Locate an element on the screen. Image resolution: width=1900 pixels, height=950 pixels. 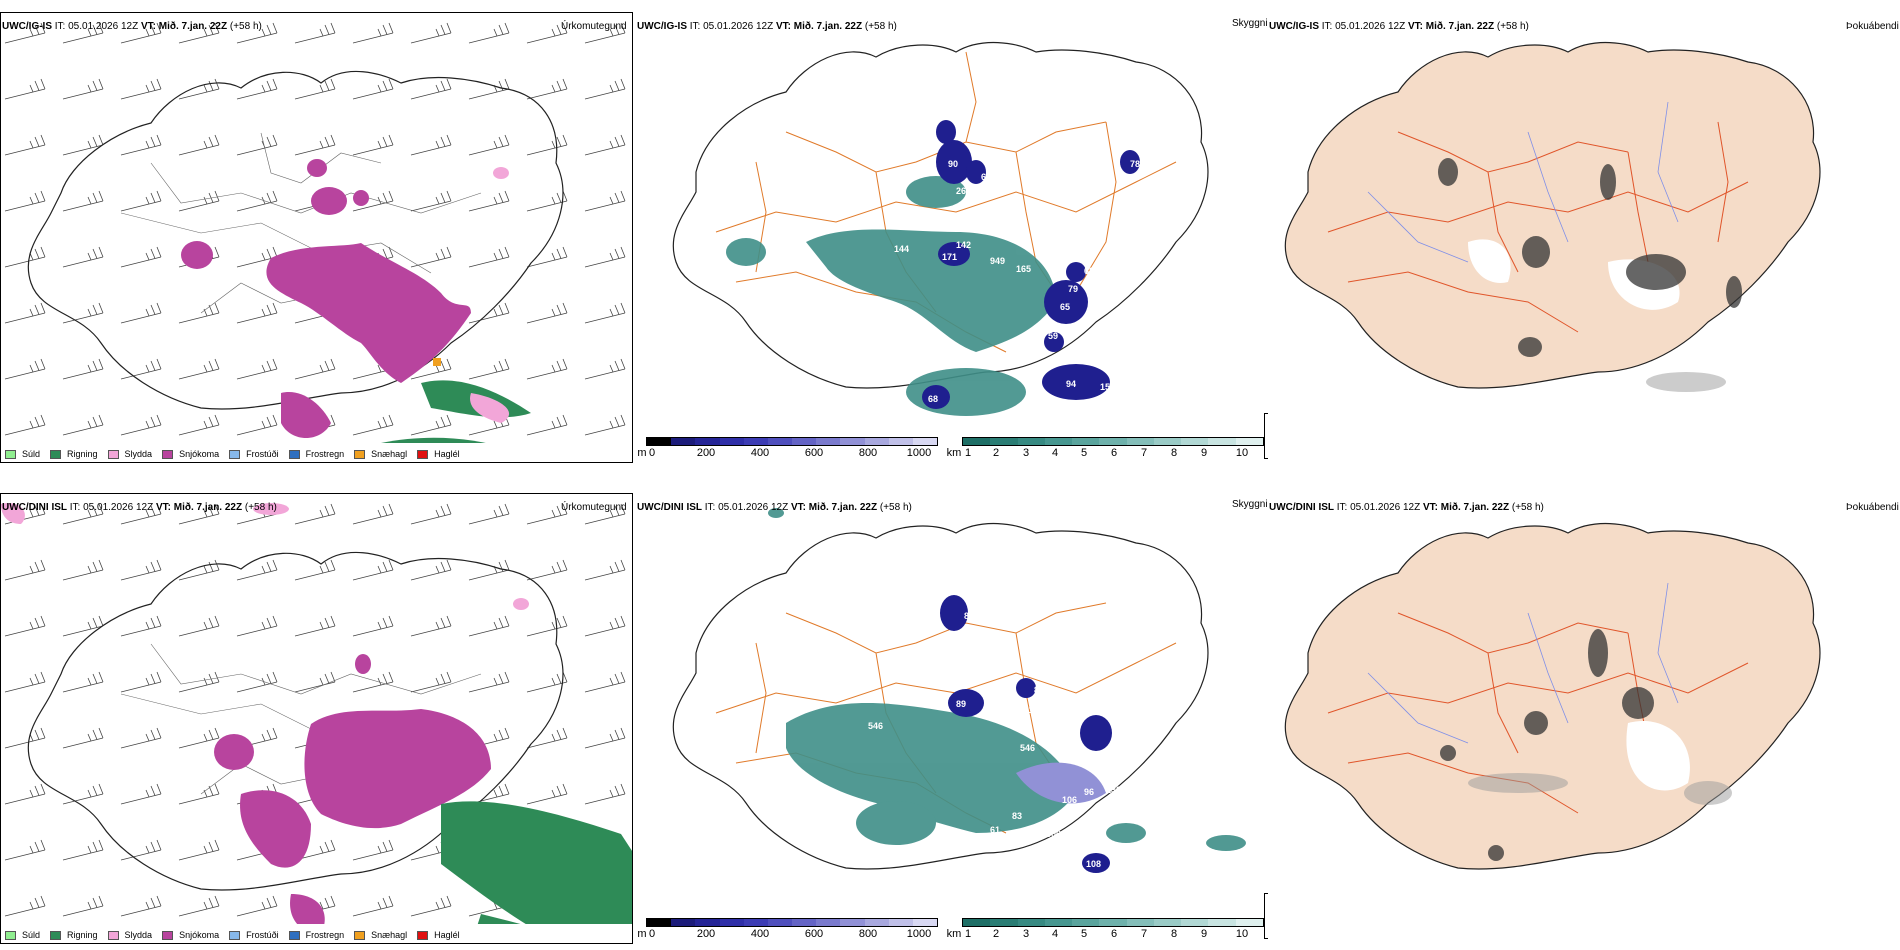
visibility-km-ticks-bottom: km 1 2 3 4 5 6 7 8 9 10 is located at coordinates (1104, 935).